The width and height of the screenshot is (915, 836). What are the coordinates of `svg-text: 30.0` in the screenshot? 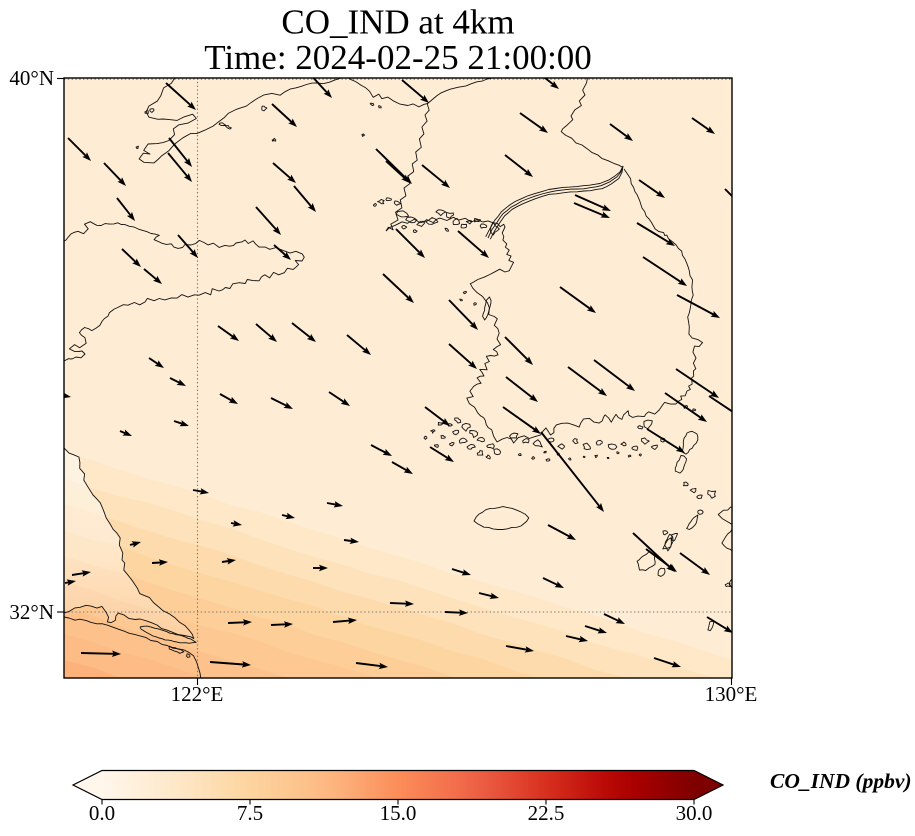 It's located at (694, 813).